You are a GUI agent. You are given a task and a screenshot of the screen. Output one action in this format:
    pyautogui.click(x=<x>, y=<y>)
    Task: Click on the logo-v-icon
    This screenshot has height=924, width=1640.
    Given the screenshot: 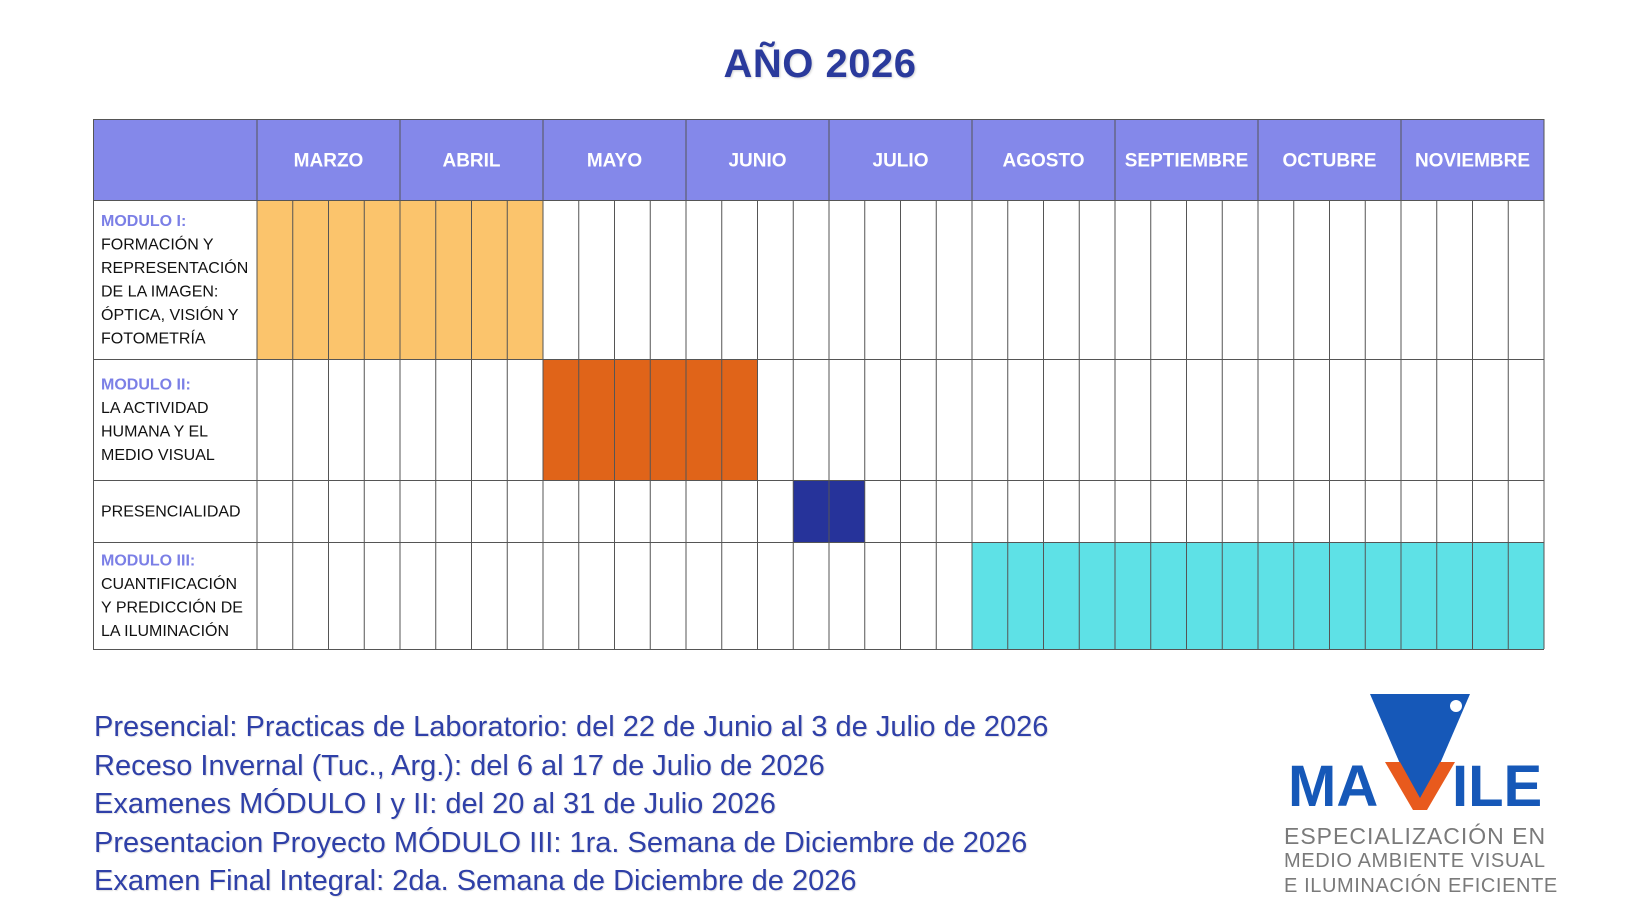 What is the action you would take?
    pyautogui.click(x=1420, y=786)
    